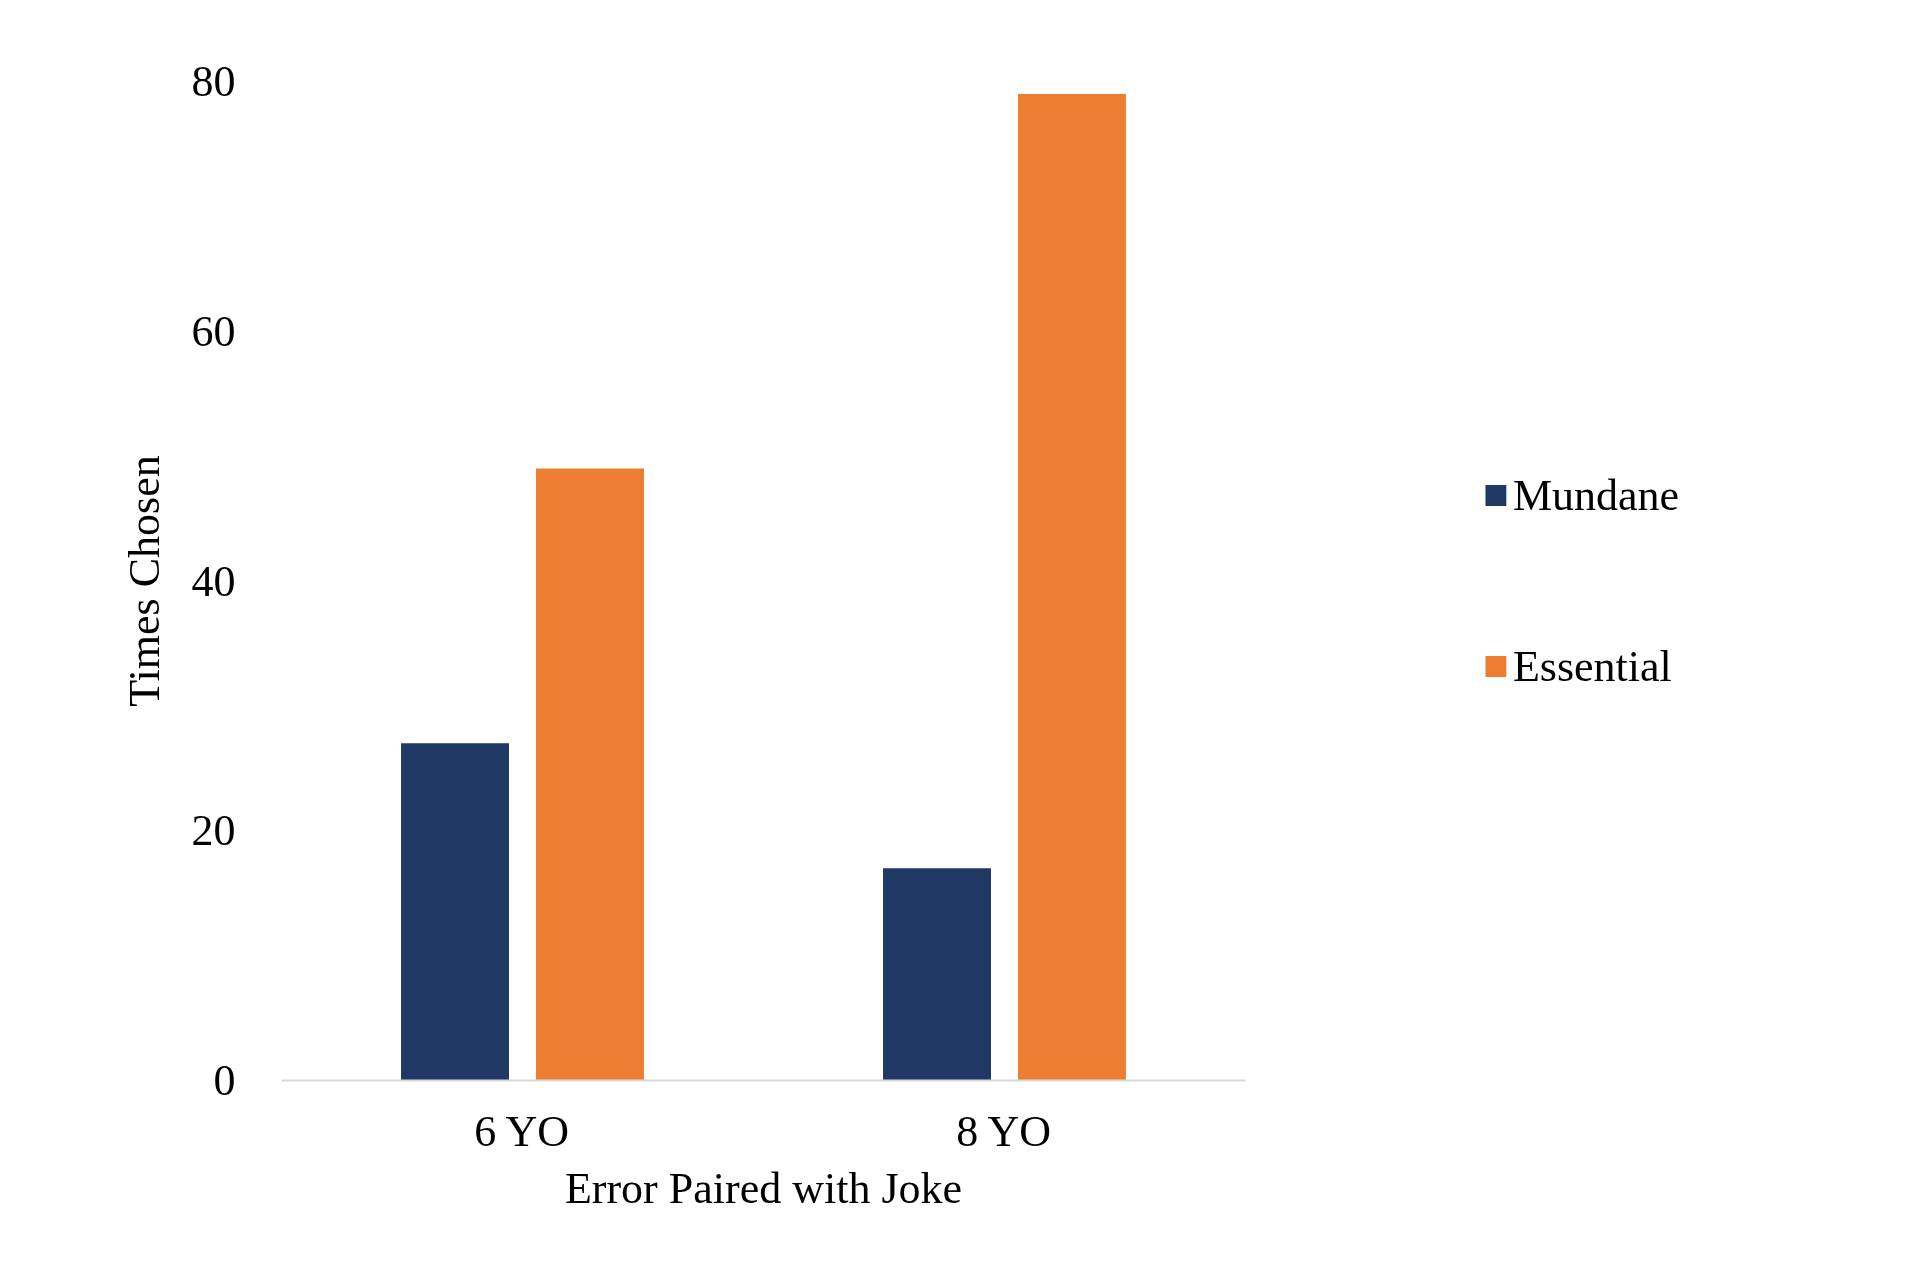  What do you see at coordinates (1592, 666) in the screenshot?
I see `legend-label: Essential` at bounding box center [1592, 666].